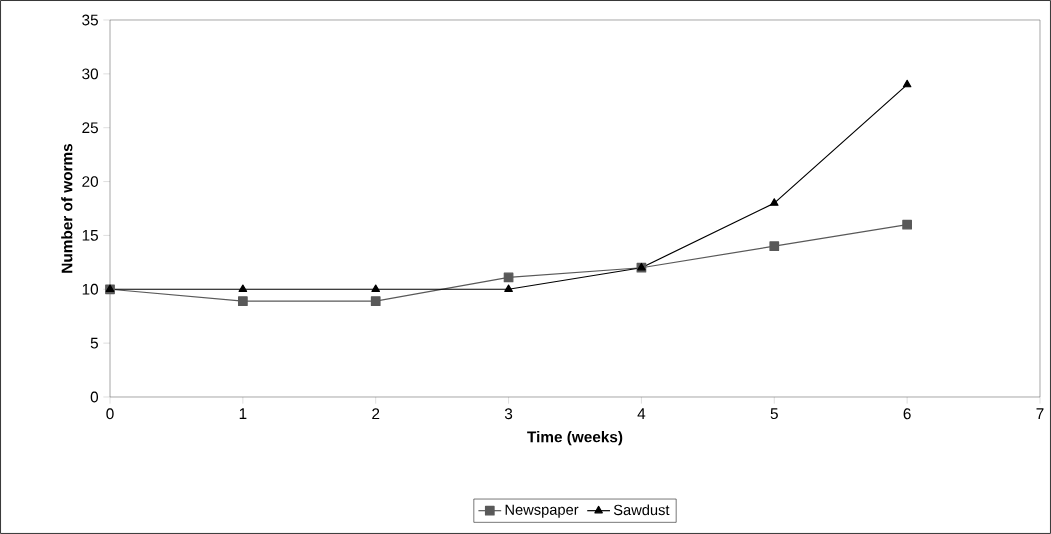 This screenshot has height=534, width=1051. Describe the element at coordinates (90, 181) in the screenshot. I see `y-tick-label: 20` at that location.